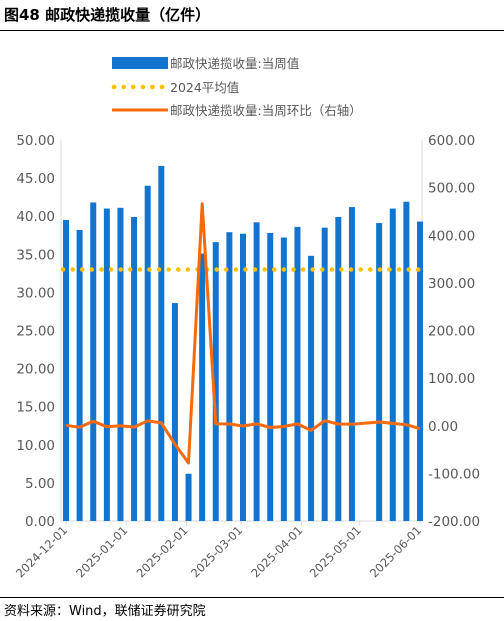 This screenshot has height=621, width=504. Describe the element at coordinates (35, 141) in the screenshot. I see `left-tick-label: 50.00` at that location.